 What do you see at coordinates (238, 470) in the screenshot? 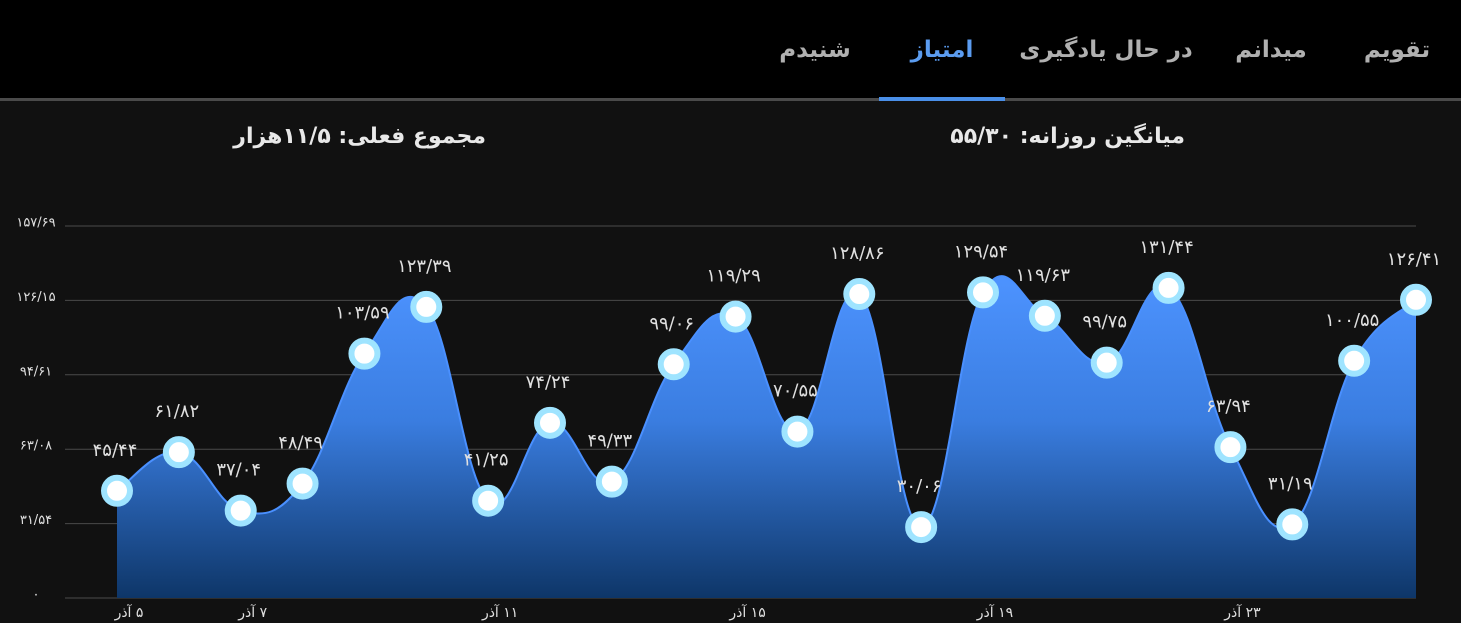
I see `data-label: ۳۷/۰۴` at bounding box center [238, 470].